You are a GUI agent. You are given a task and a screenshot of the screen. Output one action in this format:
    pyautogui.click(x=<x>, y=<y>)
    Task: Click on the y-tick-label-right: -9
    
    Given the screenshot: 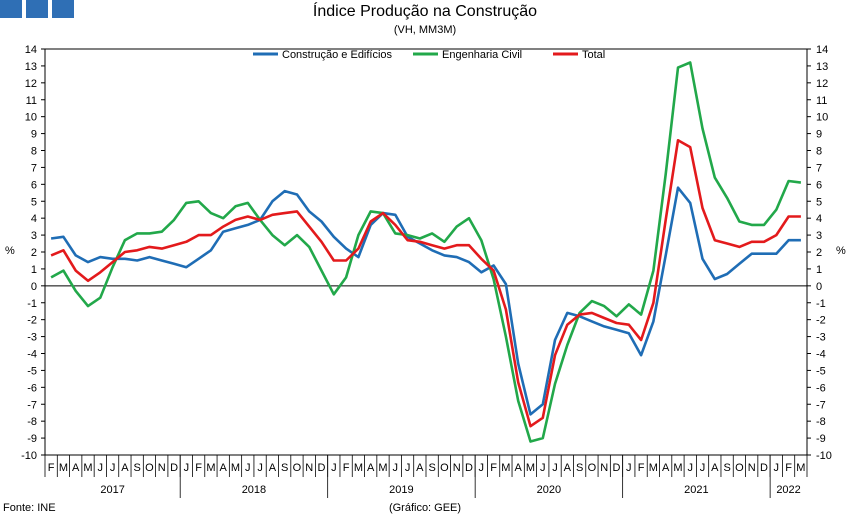 What is the action you would take?
    pyautogui.click(x=821, y=439)
    